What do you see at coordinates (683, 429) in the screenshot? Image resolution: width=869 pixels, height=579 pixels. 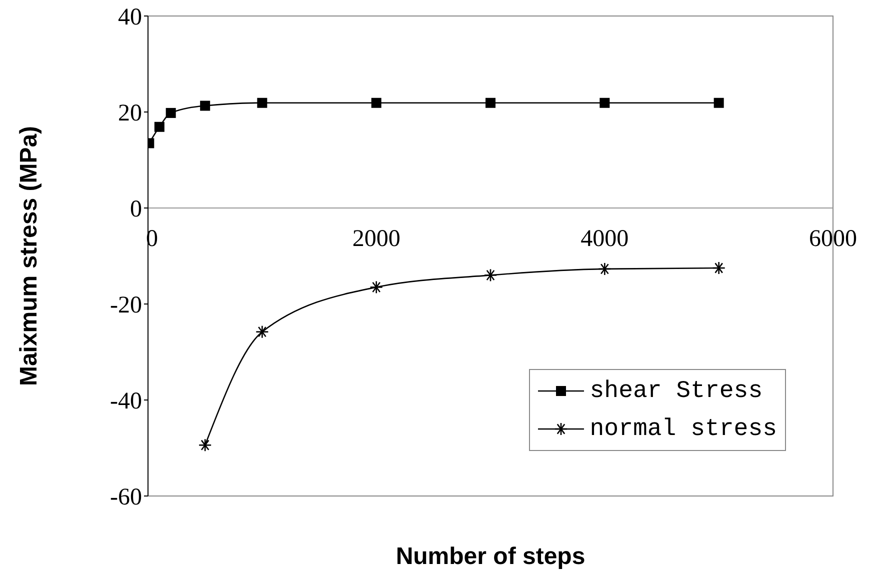 I see `legend-label: normal stress` at bounding box center [683, 429].